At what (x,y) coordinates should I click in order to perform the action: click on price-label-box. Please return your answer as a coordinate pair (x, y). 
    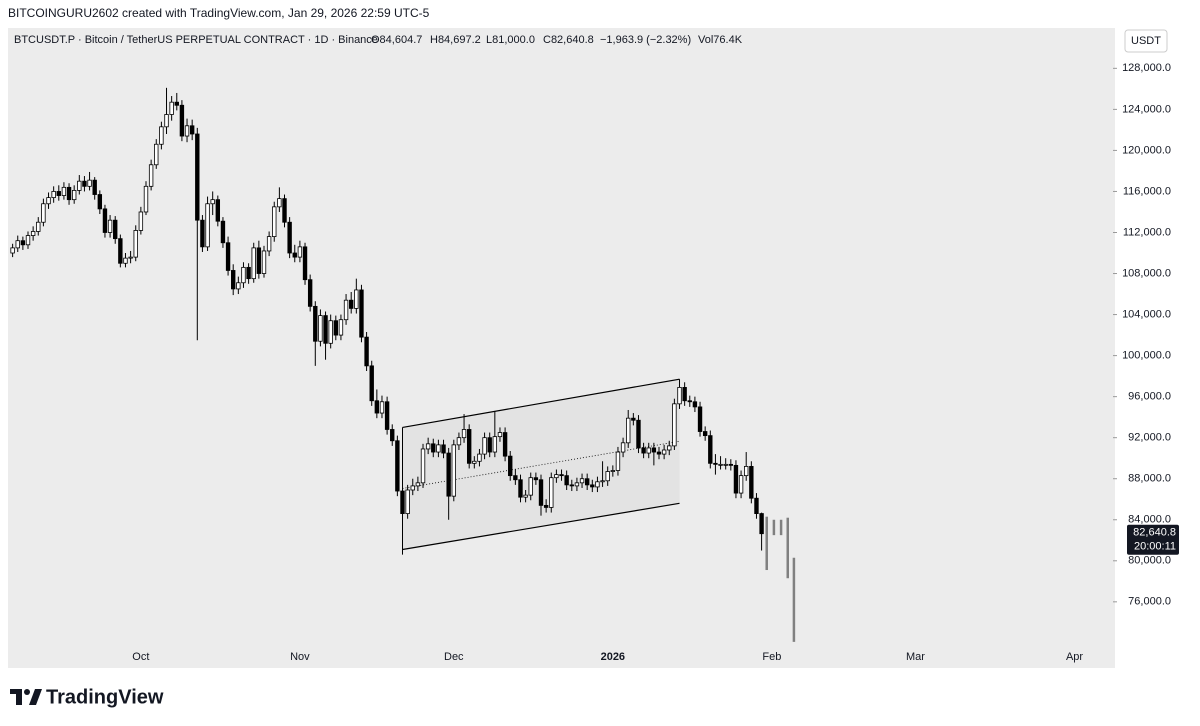
    Looking at the image, I should click on (1153, 539).